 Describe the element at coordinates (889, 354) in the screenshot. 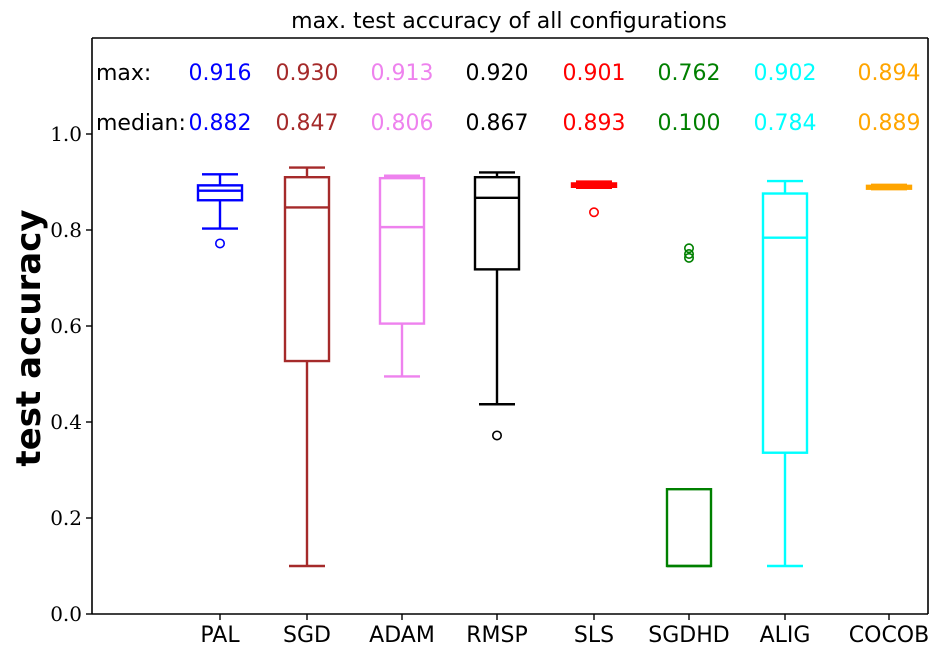

I see `box-group-cocob: 0.894 0.889 COCOB` at that location.